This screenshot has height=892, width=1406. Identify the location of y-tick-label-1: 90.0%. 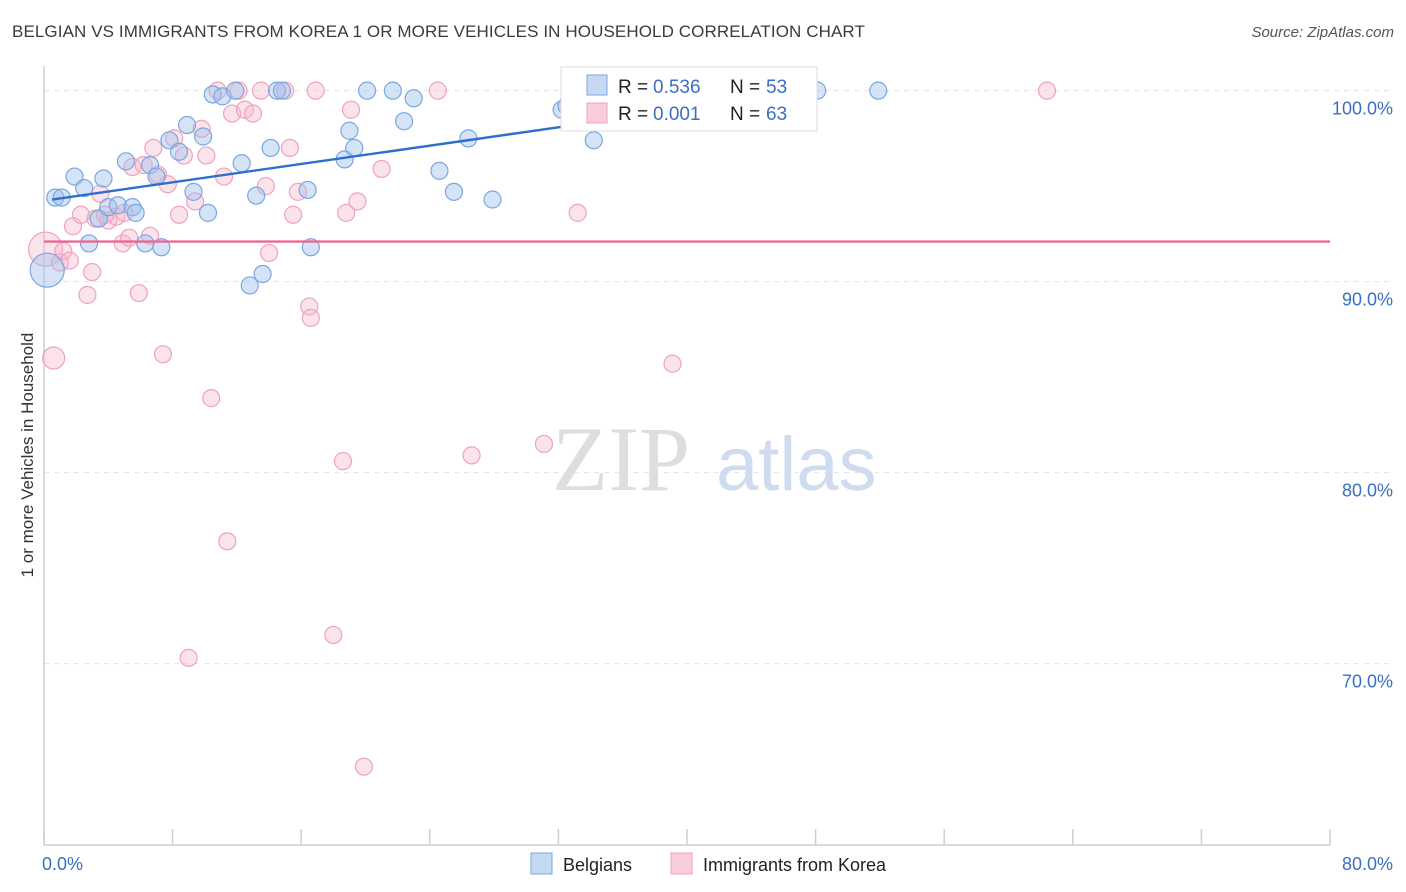
(1367, 300).